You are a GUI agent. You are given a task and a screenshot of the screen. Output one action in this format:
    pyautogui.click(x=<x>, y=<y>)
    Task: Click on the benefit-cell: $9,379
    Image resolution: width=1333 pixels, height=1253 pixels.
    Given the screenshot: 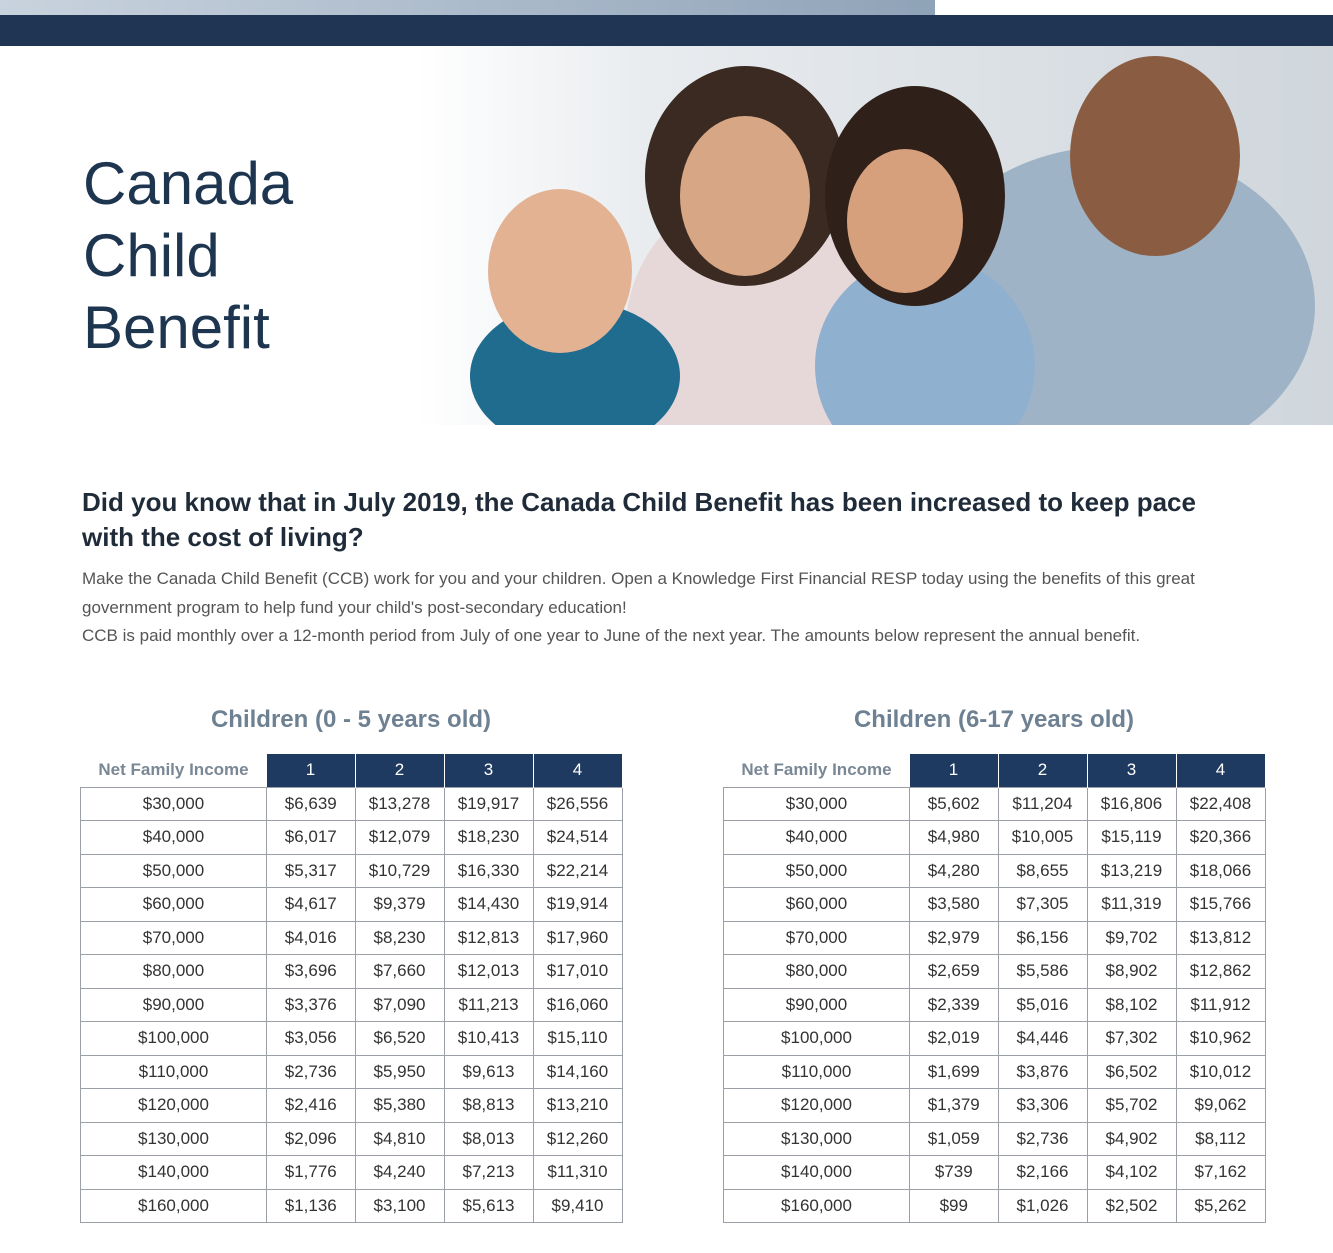 What is the action you would take?
    pyautogui.click(x=399, y=904)
    